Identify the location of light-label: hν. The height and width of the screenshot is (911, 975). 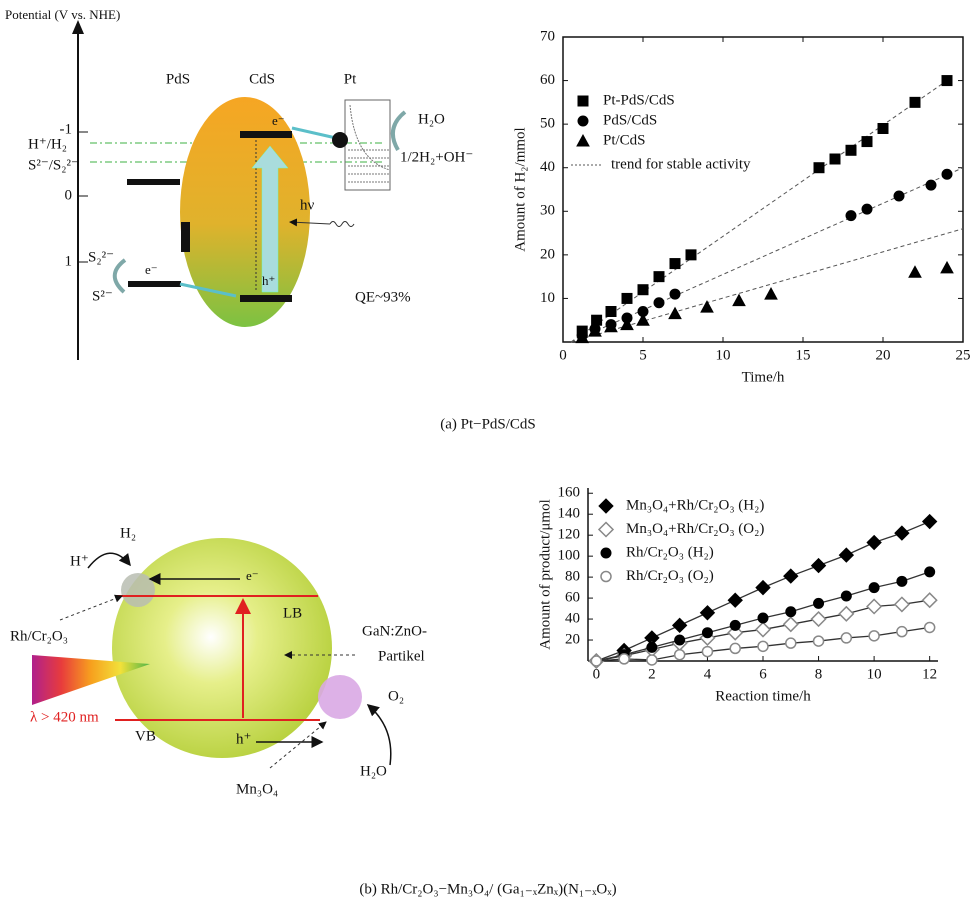
(307, 205).